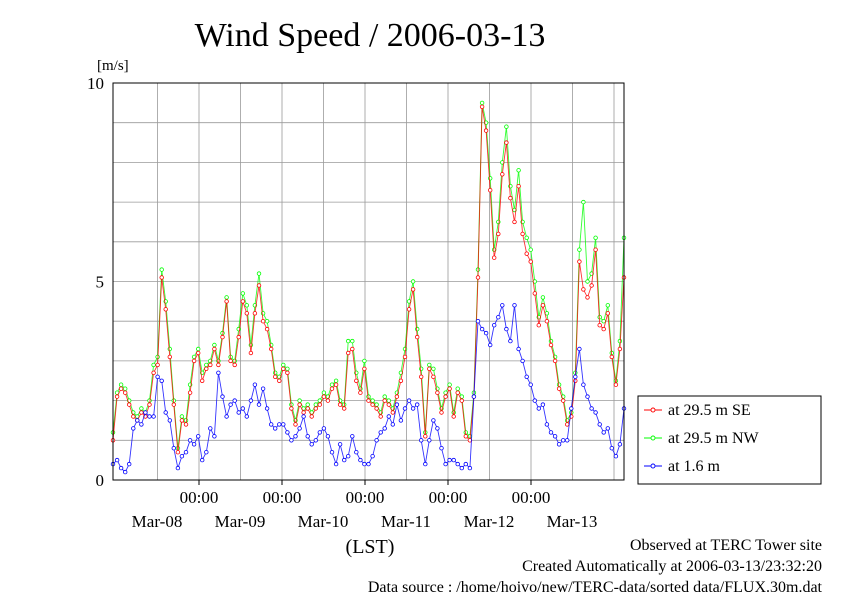  I want to click on legend-box, so click(729, 440).